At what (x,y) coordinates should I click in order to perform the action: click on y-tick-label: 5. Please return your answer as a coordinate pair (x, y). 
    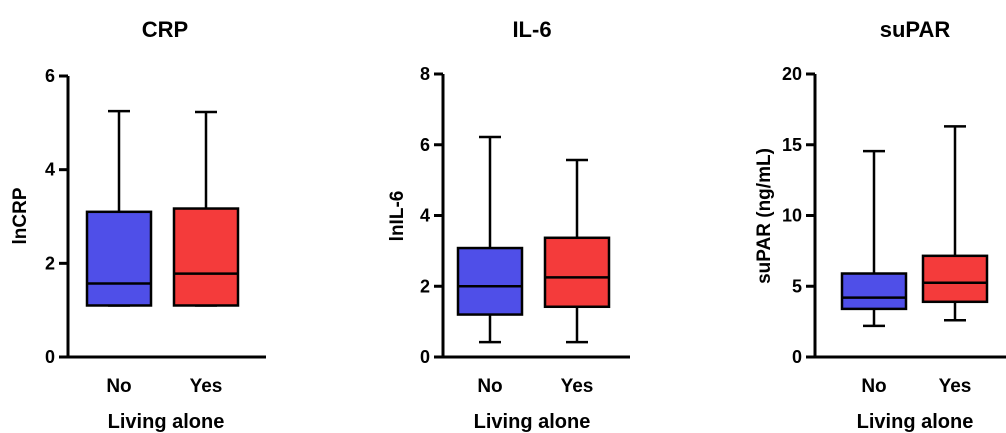
    Looking at the image, I should click on (797, 286).